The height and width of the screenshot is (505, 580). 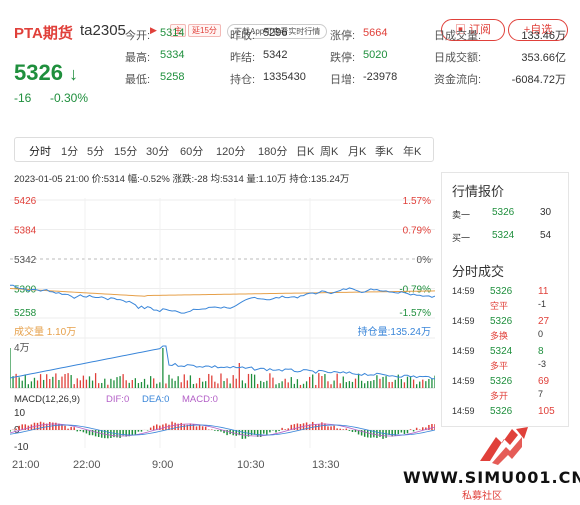 What do you see at coordinates (138, 58) in the screenshot?
I see `quote-label: 最高:` at bounding box center [138, 58].